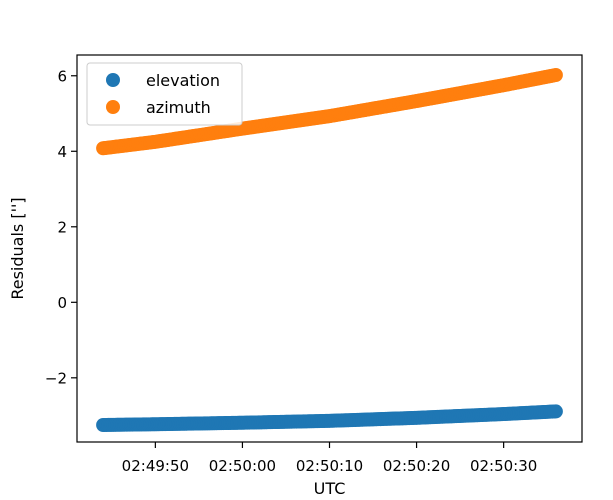  I want to click on x-axis-ticks: 02:49:50 02:50:00 02:50:10 02:50:20 02:50:30, so click(329, 458).